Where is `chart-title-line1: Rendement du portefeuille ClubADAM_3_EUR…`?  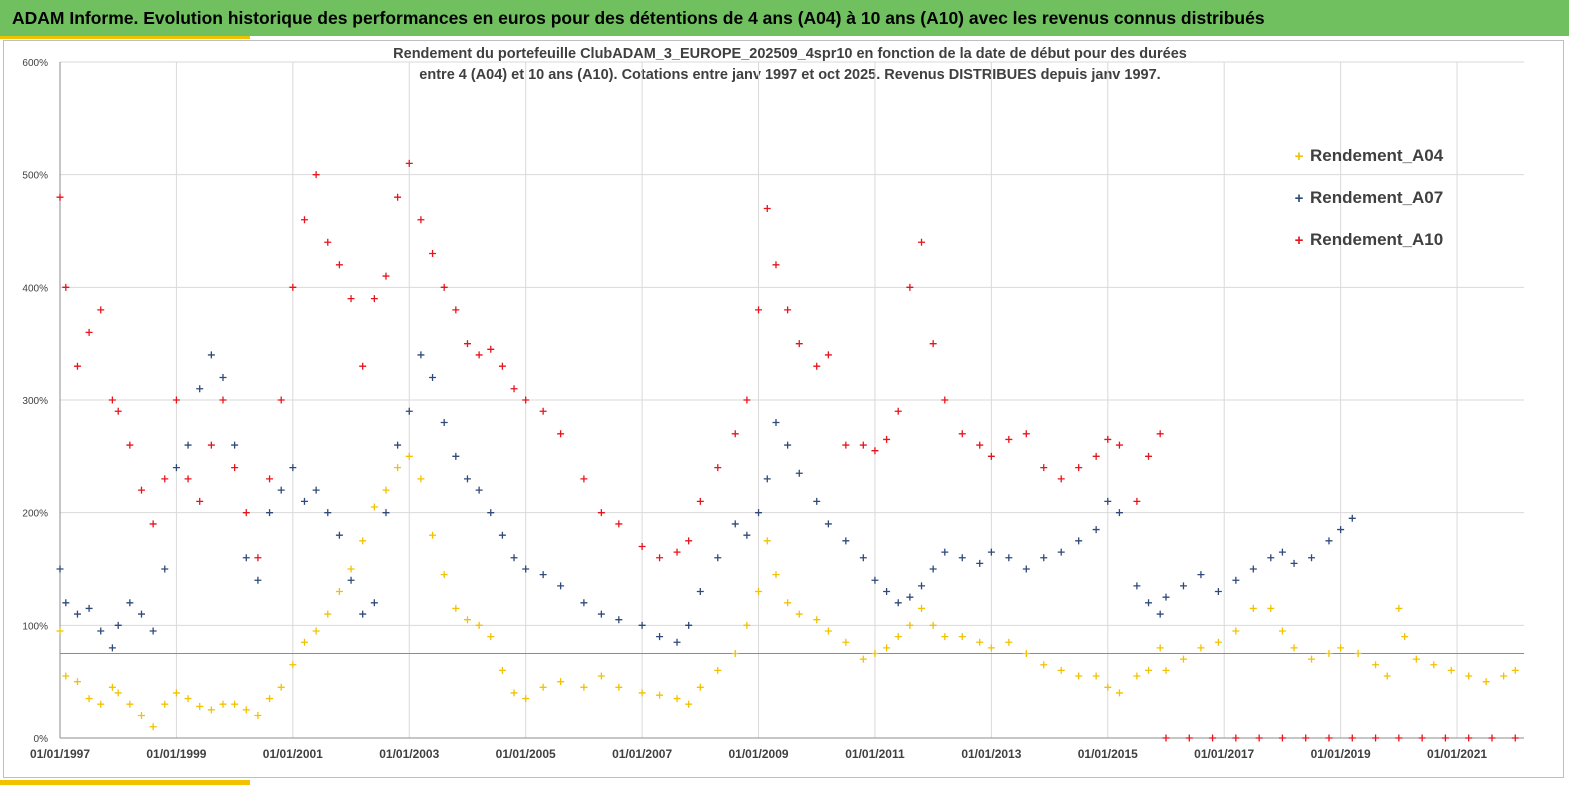 chart-title-line1: Rendement du portefeuille ClubADAM_3_EUR… is located at coordinates (790, 54).